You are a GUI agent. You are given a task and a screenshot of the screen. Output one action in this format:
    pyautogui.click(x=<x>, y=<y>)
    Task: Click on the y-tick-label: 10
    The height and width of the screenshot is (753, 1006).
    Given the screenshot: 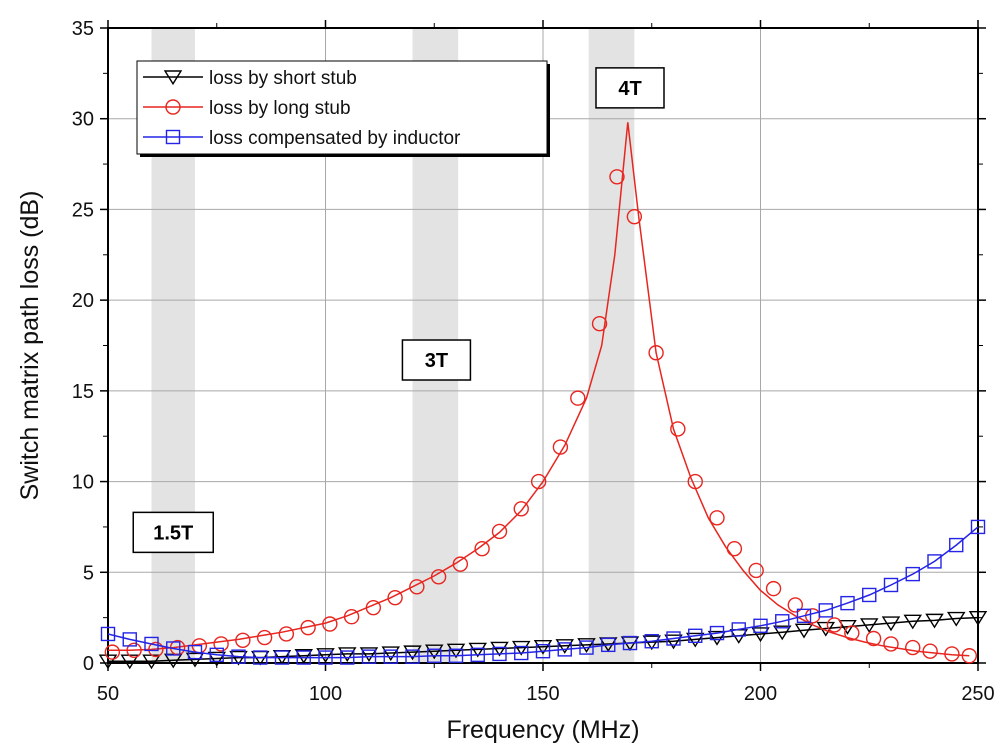 What is the action you would take?
    pyautogui.click(x=83, y=483)
    